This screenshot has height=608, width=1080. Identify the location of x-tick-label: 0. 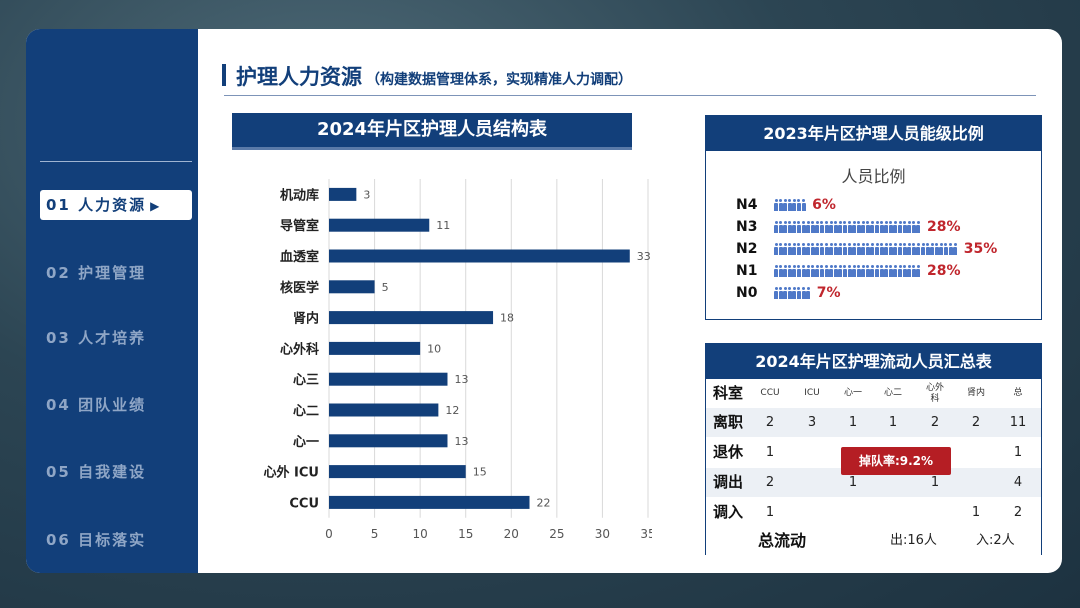
(329, 534).